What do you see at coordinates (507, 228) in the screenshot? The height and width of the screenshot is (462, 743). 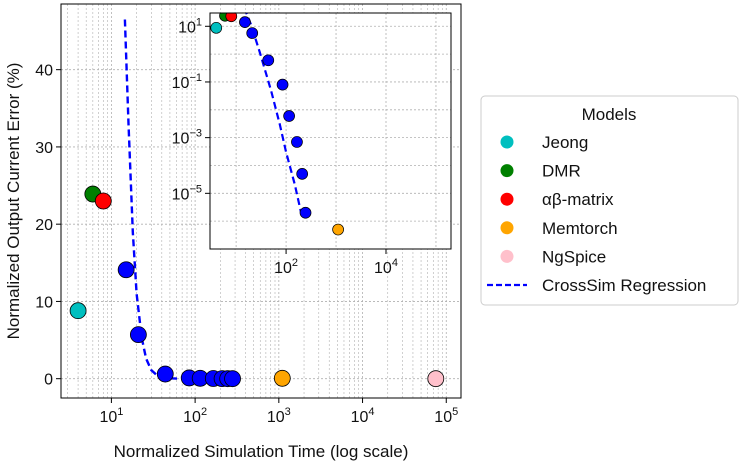 I see `legend-marker-memtorch` at bounding box center [507, 228].